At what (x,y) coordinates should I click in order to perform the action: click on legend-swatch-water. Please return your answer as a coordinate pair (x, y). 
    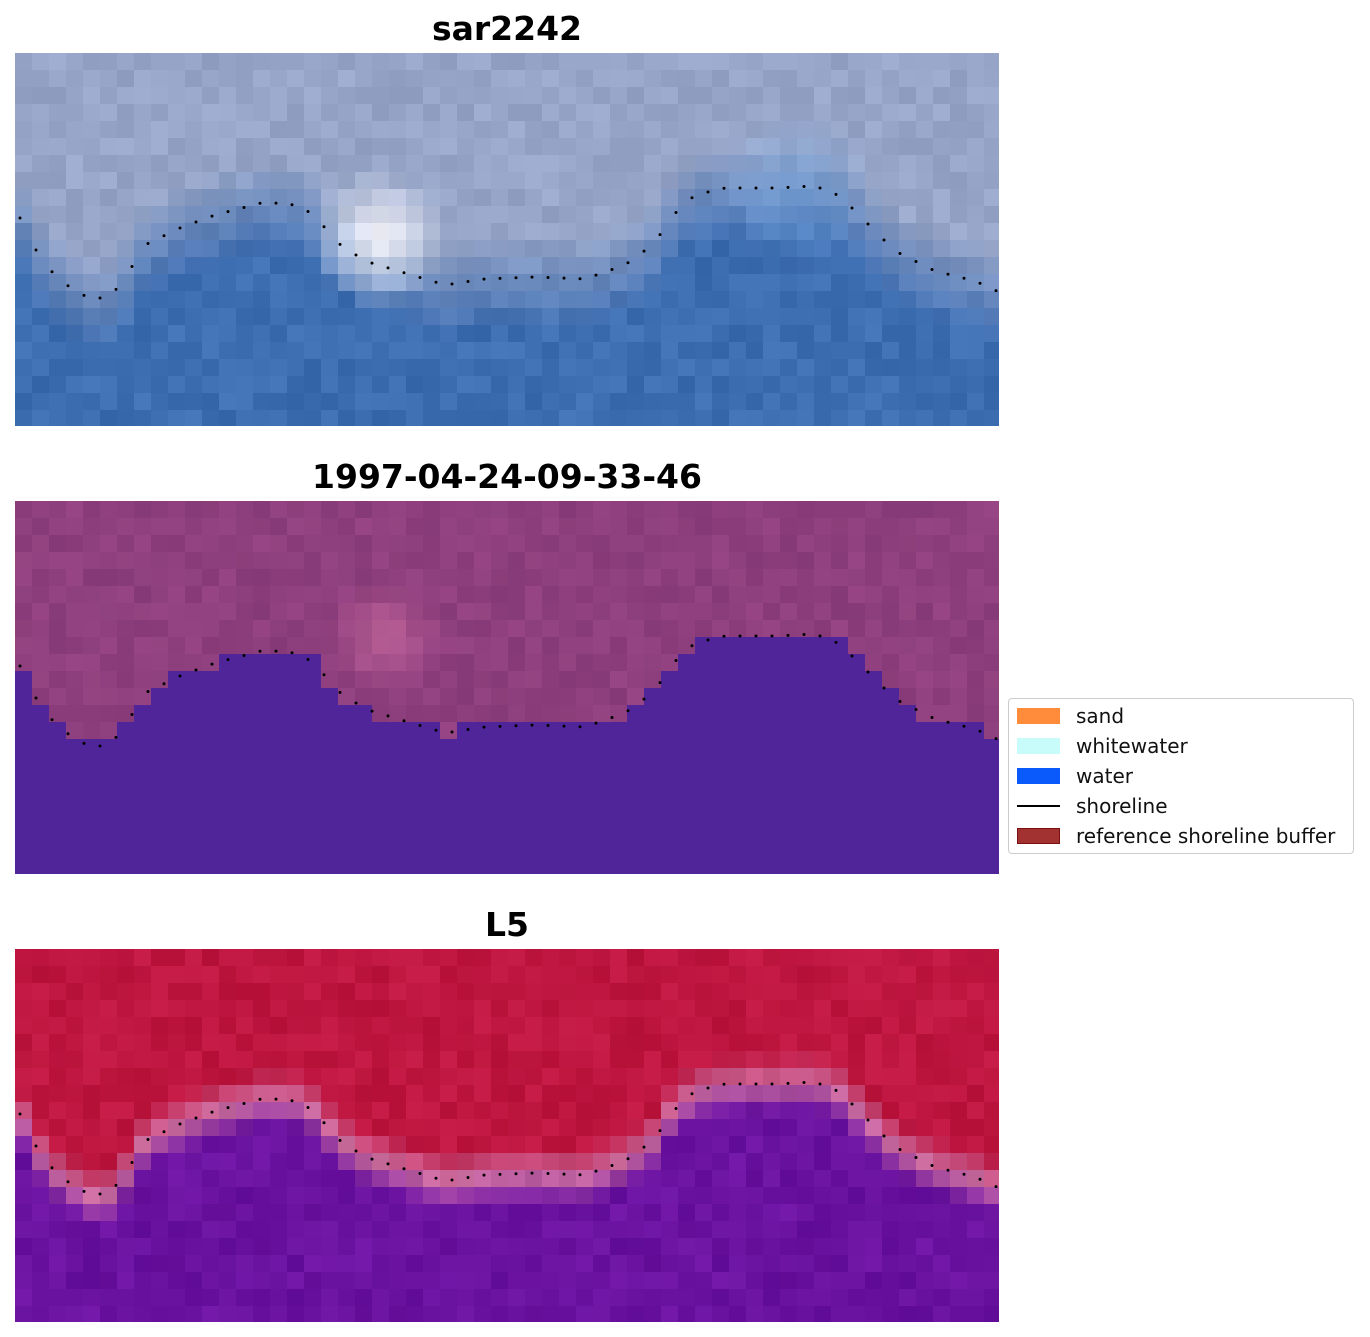
    Looking at the image, I should click on (1038, 776).